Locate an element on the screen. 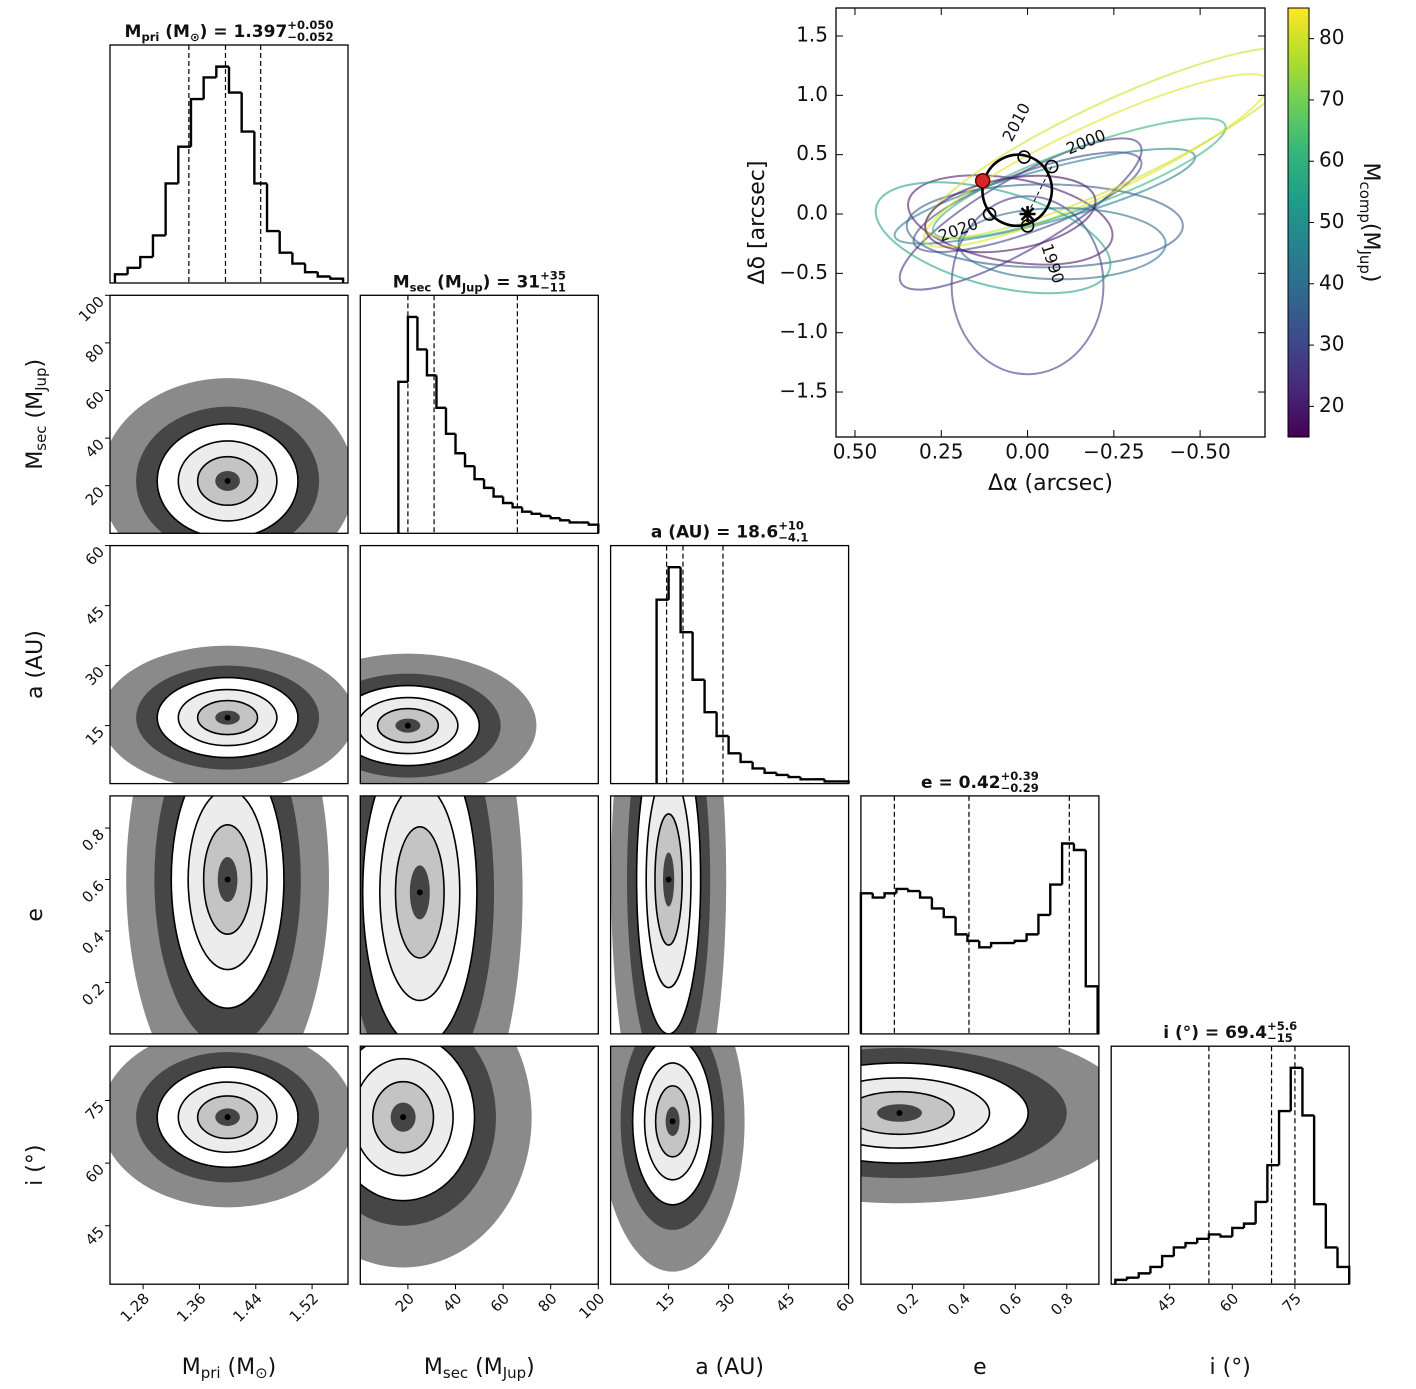  x-axis-label: e is located at coordinates (980, 1367).